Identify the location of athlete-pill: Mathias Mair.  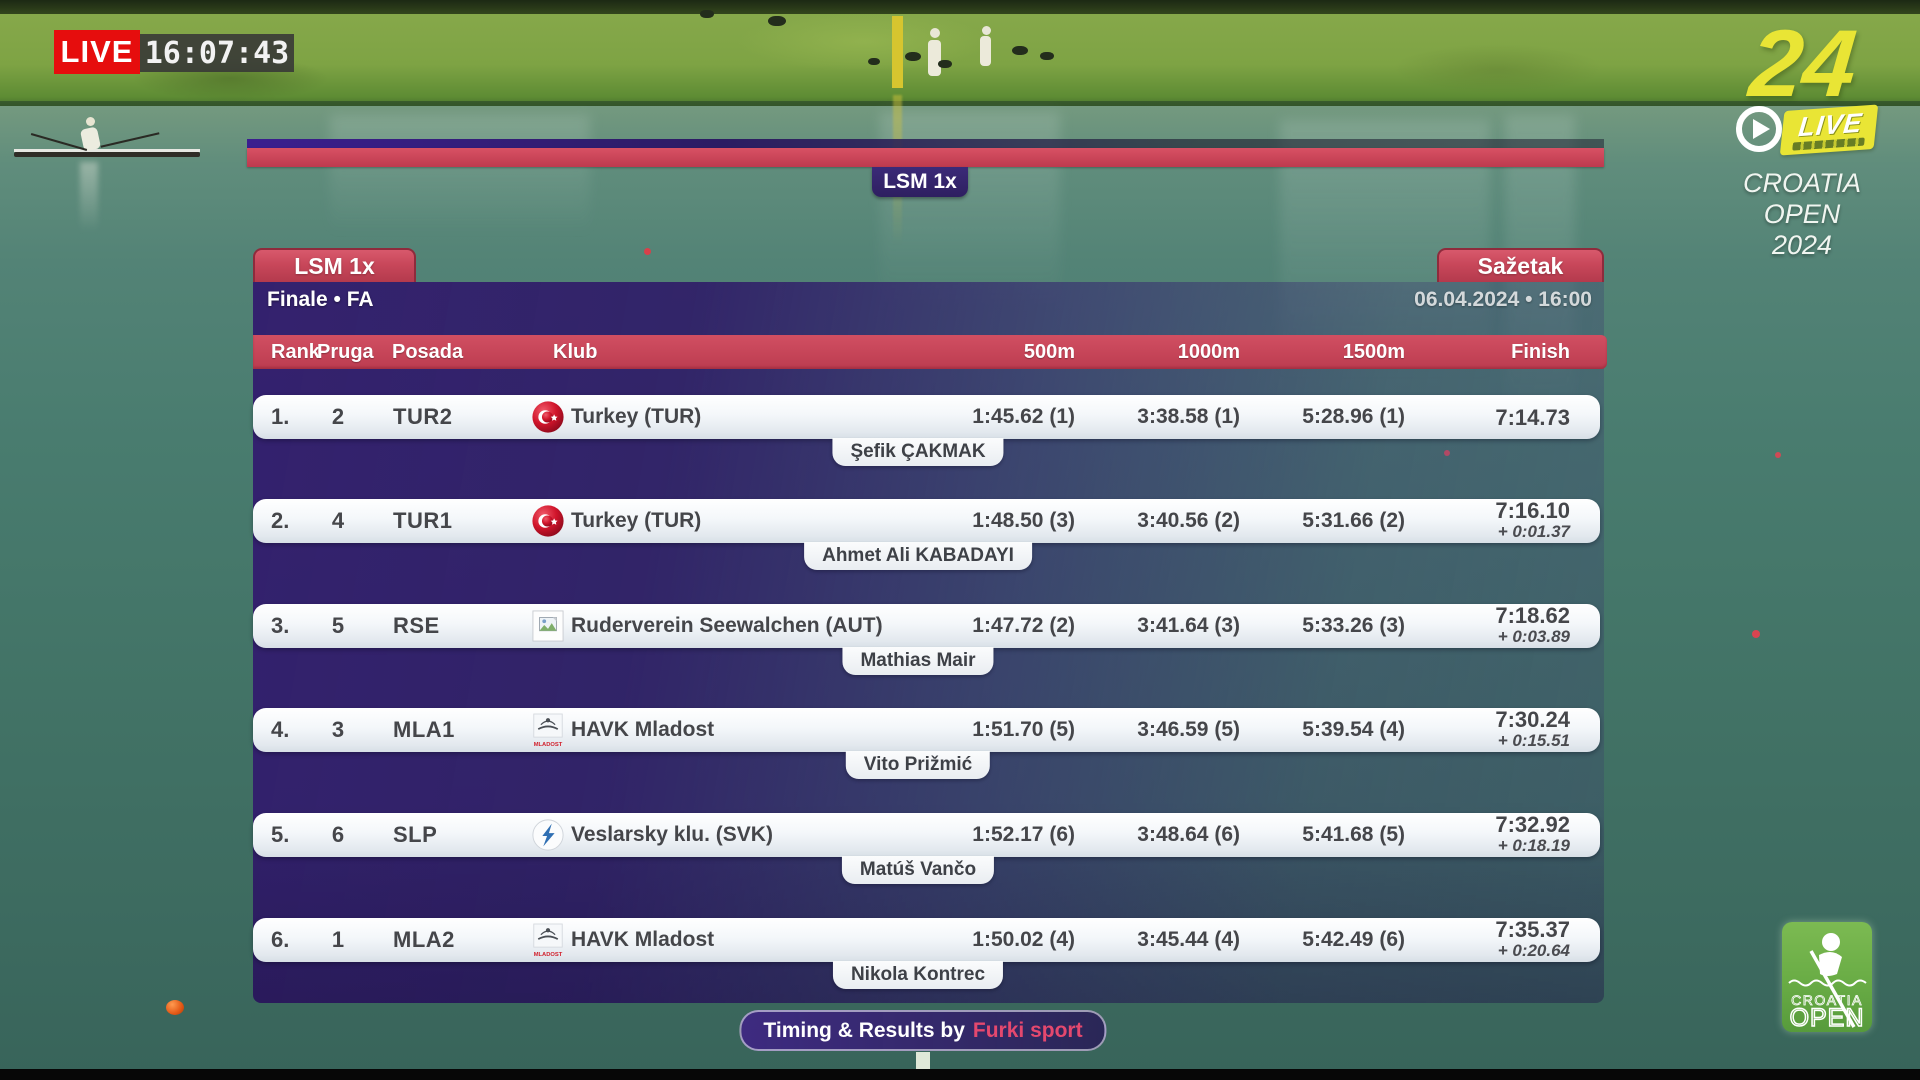
(918, 661).